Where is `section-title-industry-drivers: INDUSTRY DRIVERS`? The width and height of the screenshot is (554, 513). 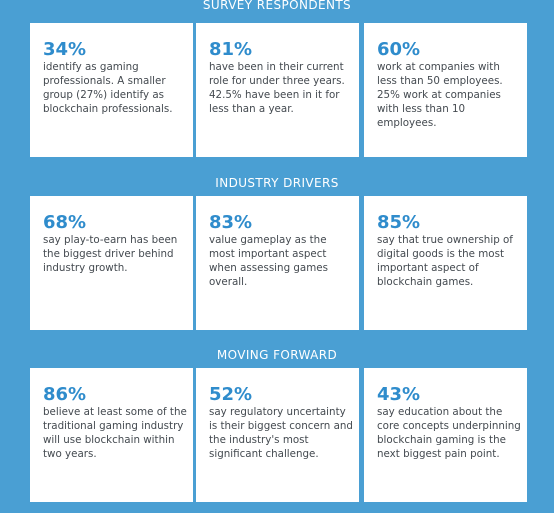 section-title-industry-drivers: INDUSTRY DRIVERS is located at coordinates (277, 183).